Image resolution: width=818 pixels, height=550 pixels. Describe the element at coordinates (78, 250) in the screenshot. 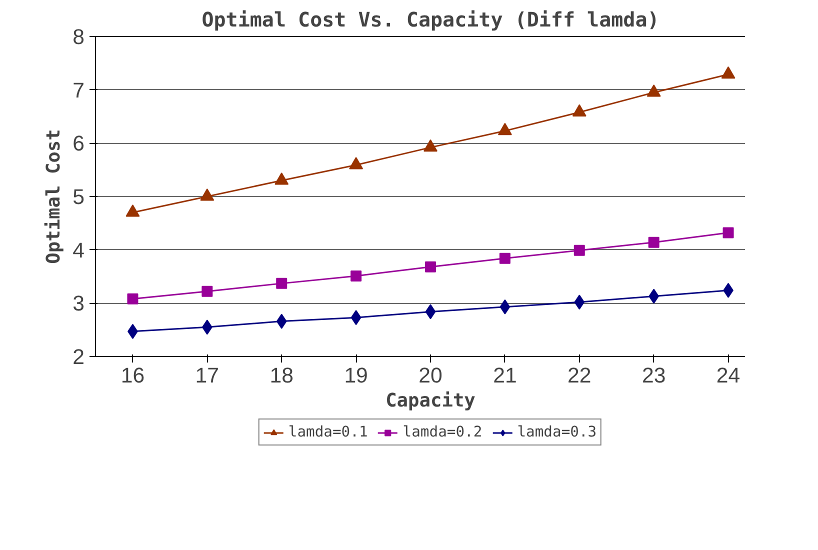

I see `y-tick-label: 4` at that location.